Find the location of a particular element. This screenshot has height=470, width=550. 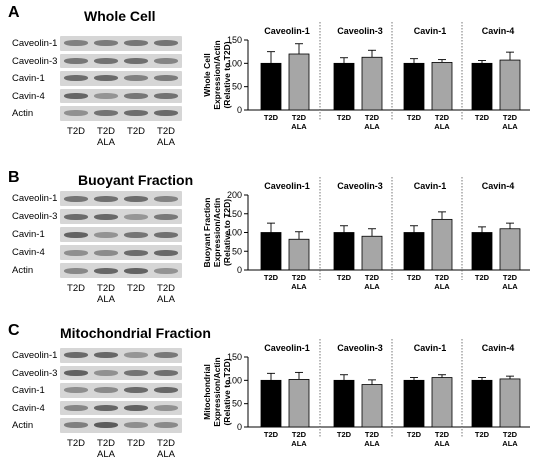

panel-letter: C is located at coordinates (14, 330).